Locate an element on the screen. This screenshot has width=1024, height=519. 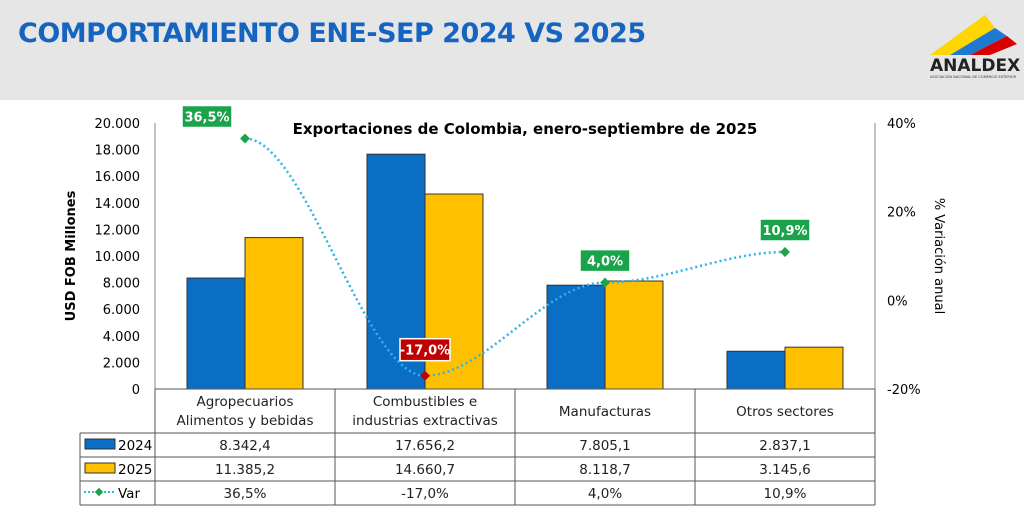
table-cell: 11.385,2 is located at coordinates (245, 470).